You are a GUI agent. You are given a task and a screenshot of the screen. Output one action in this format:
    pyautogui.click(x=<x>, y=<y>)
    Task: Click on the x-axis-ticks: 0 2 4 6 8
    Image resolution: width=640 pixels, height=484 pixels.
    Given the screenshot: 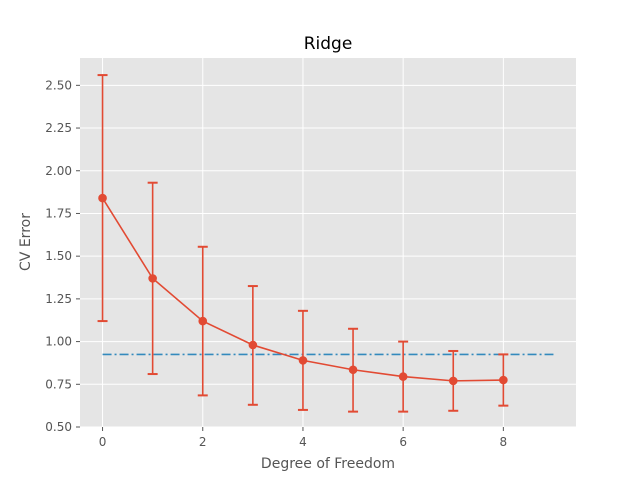 What is the action you would take?
    pyautogui.click(x=303, y=438)
    